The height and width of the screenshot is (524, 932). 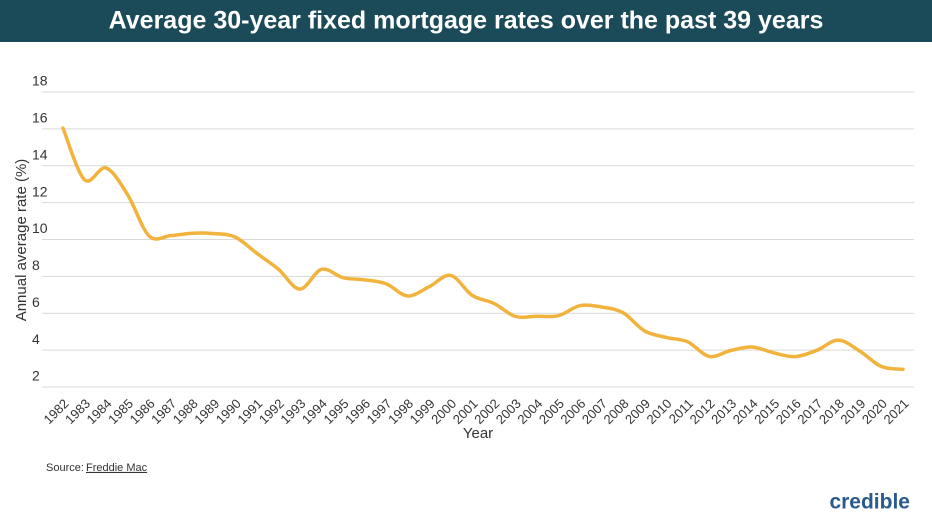 I want to click on y-tick-label: 10, so click(x=40, y=228).